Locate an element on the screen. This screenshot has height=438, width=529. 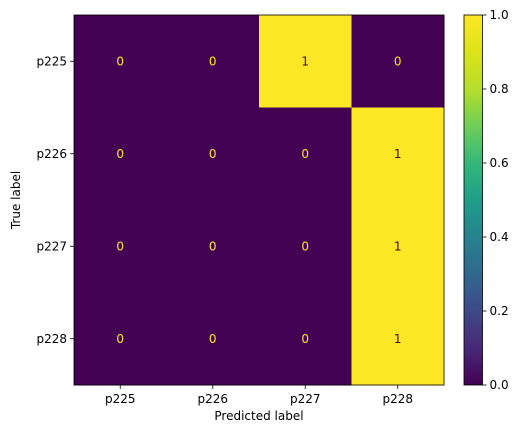
x-tick-label: p226 is located at coordinates (212, 399).